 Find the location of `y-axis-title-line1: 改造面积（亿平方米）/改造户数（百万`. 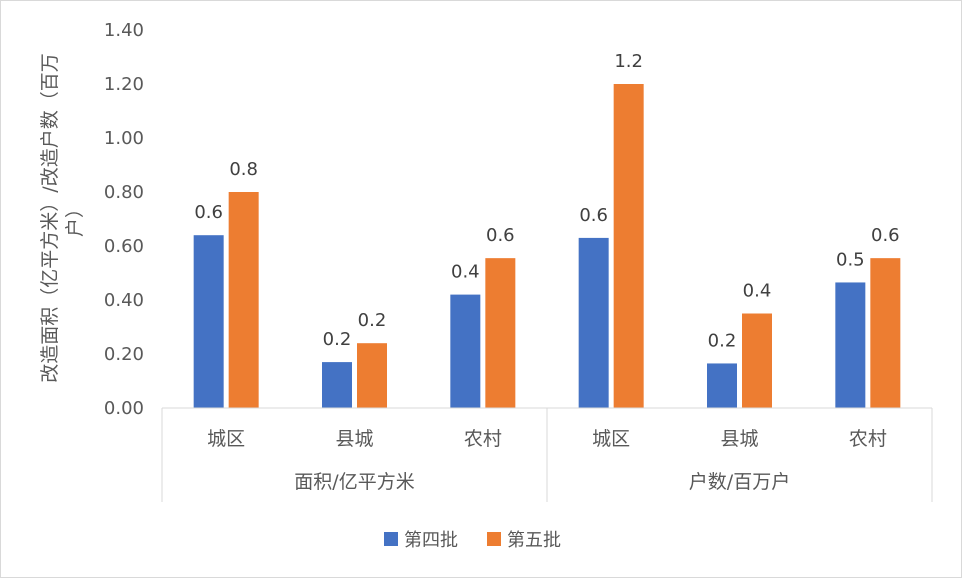

y-axis-title-line1: 改造面积（亿平方米）/改造户数（百万 is located at coordinates (50, 217).